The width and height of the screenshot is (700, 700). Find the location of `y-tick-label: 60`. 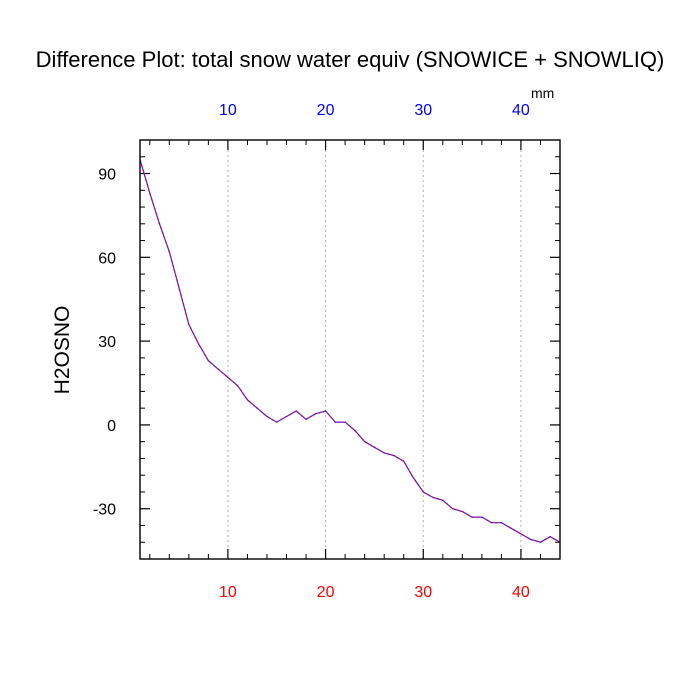

y-tick-label: 60 is located at coordinates (107, 258).